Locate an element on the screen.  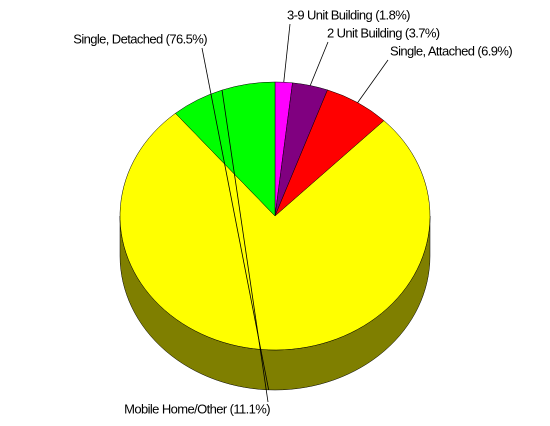
slice-label: 2 Unit Building (3.7%) is located at coordinates (383, 32).